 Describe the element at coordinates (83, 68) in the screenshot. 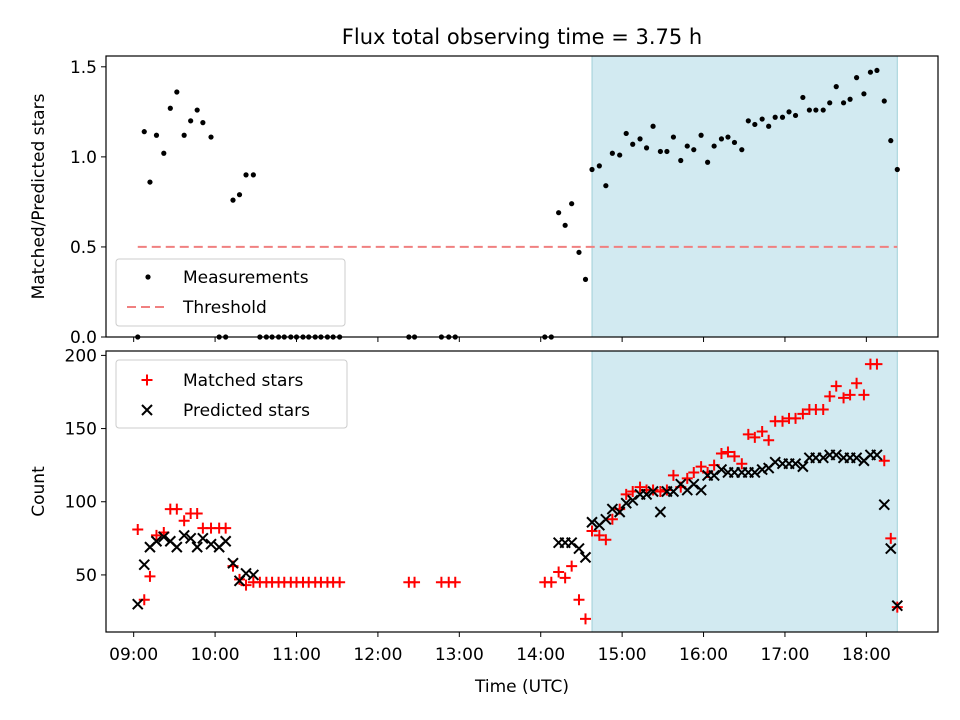

I see `y-tick-label: 1.5` at that location.